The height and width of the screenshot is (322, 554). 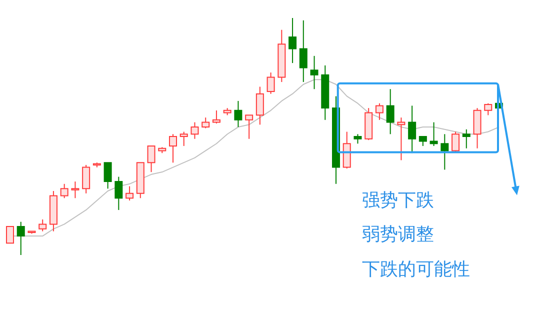 What do you see at coordinates (398, 235) in the screenshot?
I see `annotation: 弱势调整` at bounding box center [398, 235].